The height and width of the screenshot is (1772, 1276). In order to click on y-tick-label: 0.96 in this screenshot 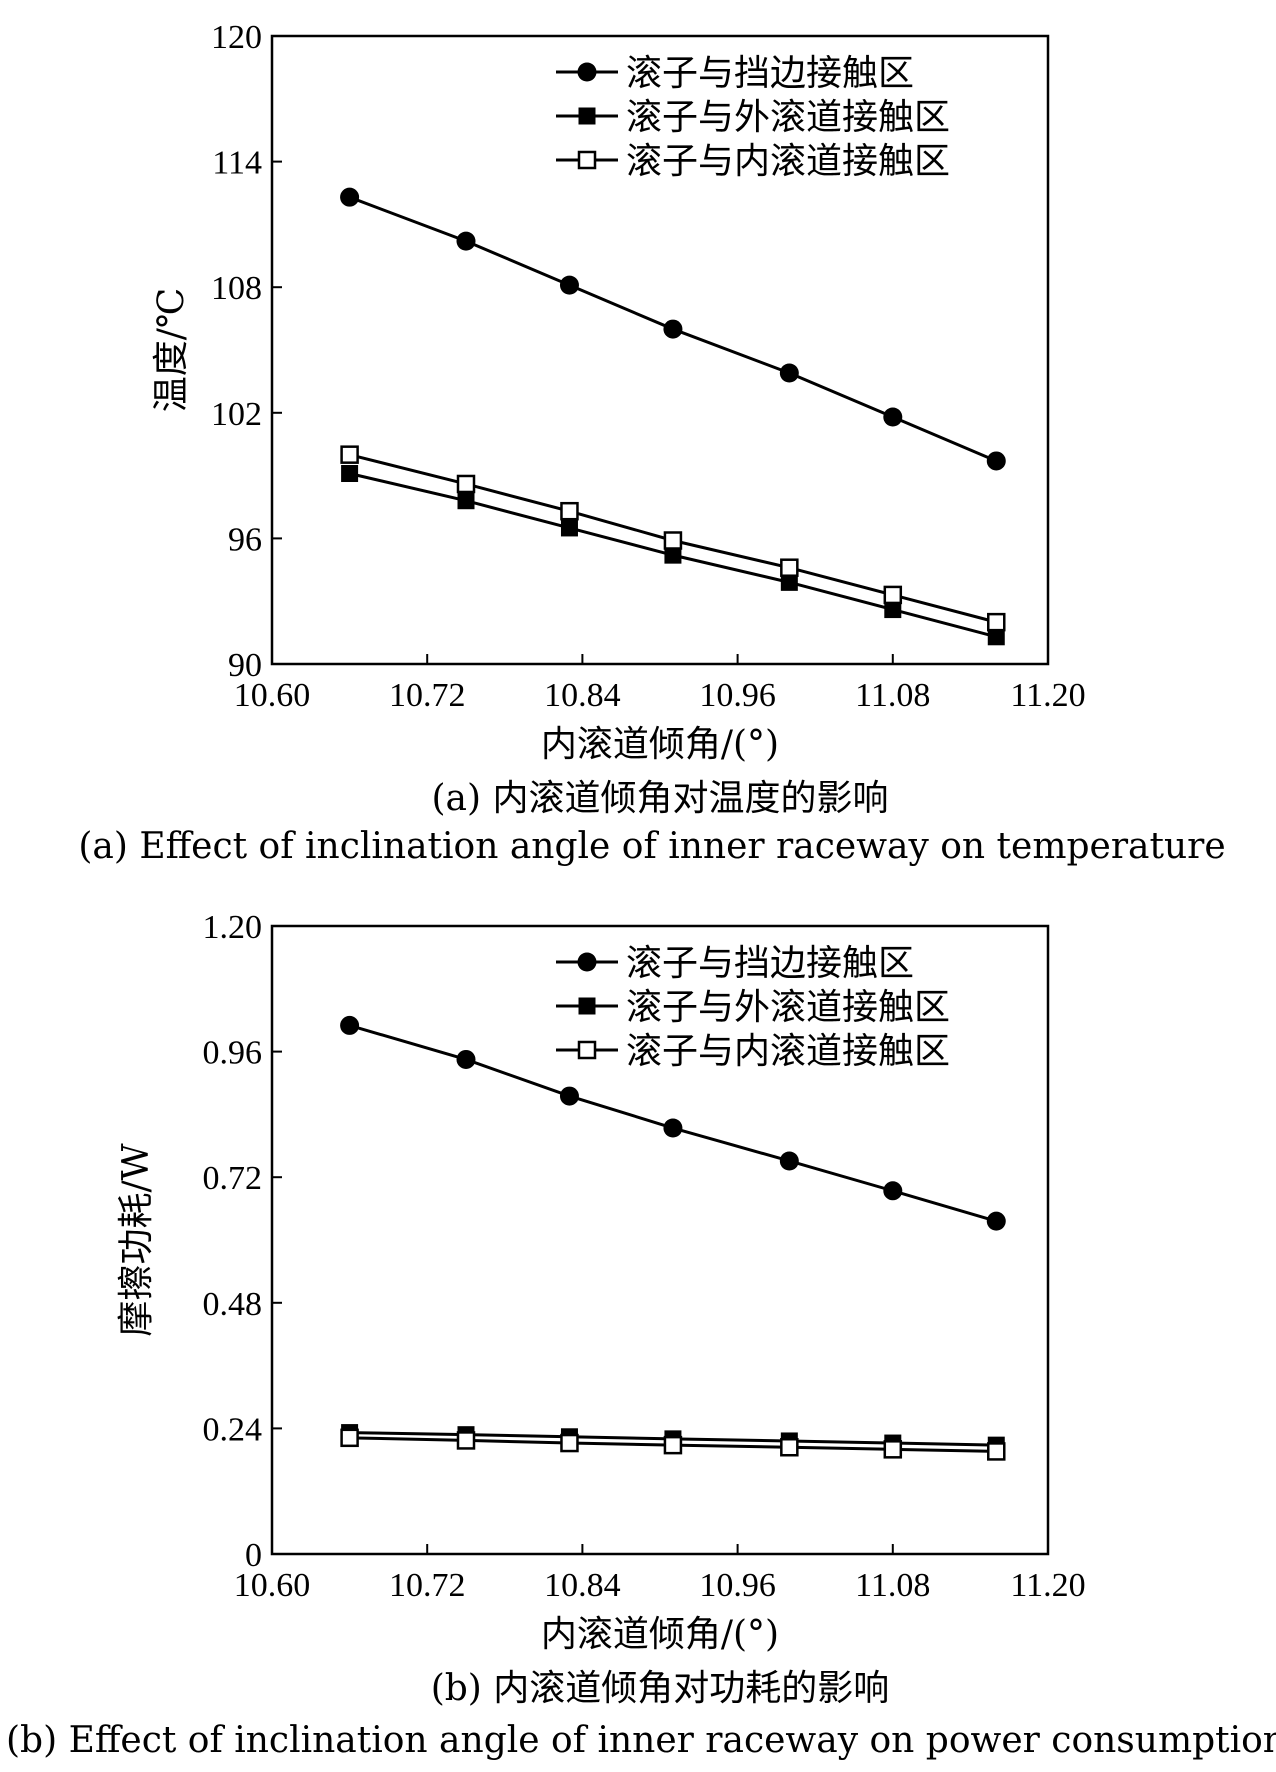, I will do `click(233, 1053)`.